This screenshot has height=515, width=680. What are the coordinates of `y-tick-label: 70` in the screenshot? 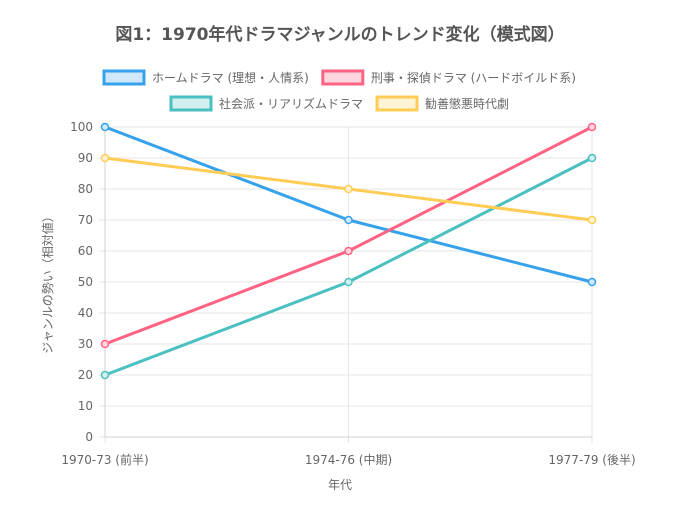 It's located at (85, 220).